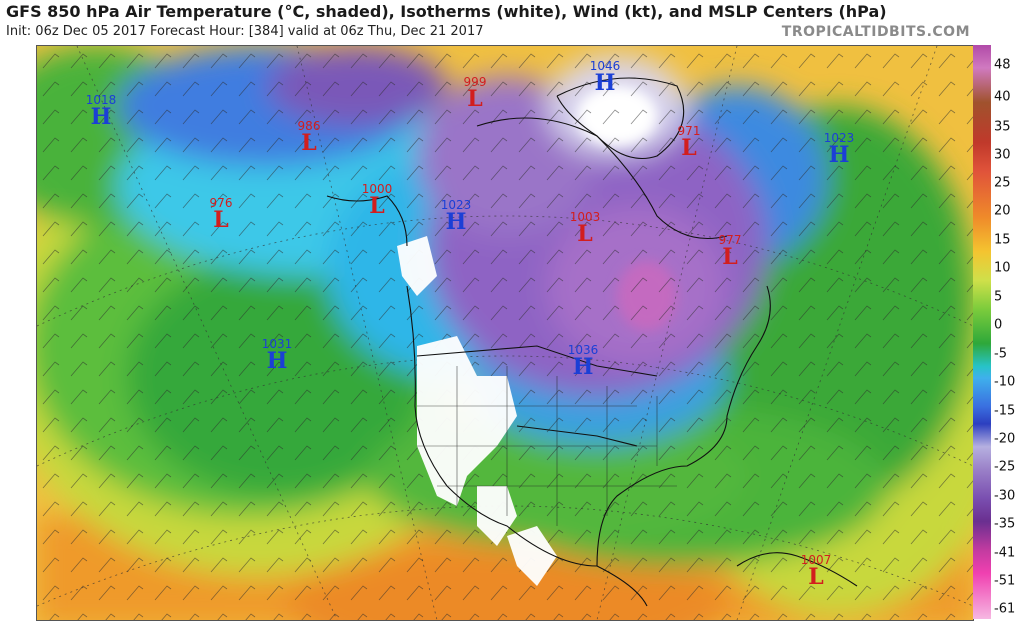 Image resolution: width=1024 pixels, height=638 pixels. Describe the element at coordinates (1005, 581) in the screenshot. I see `scale-label: -51` at that location.